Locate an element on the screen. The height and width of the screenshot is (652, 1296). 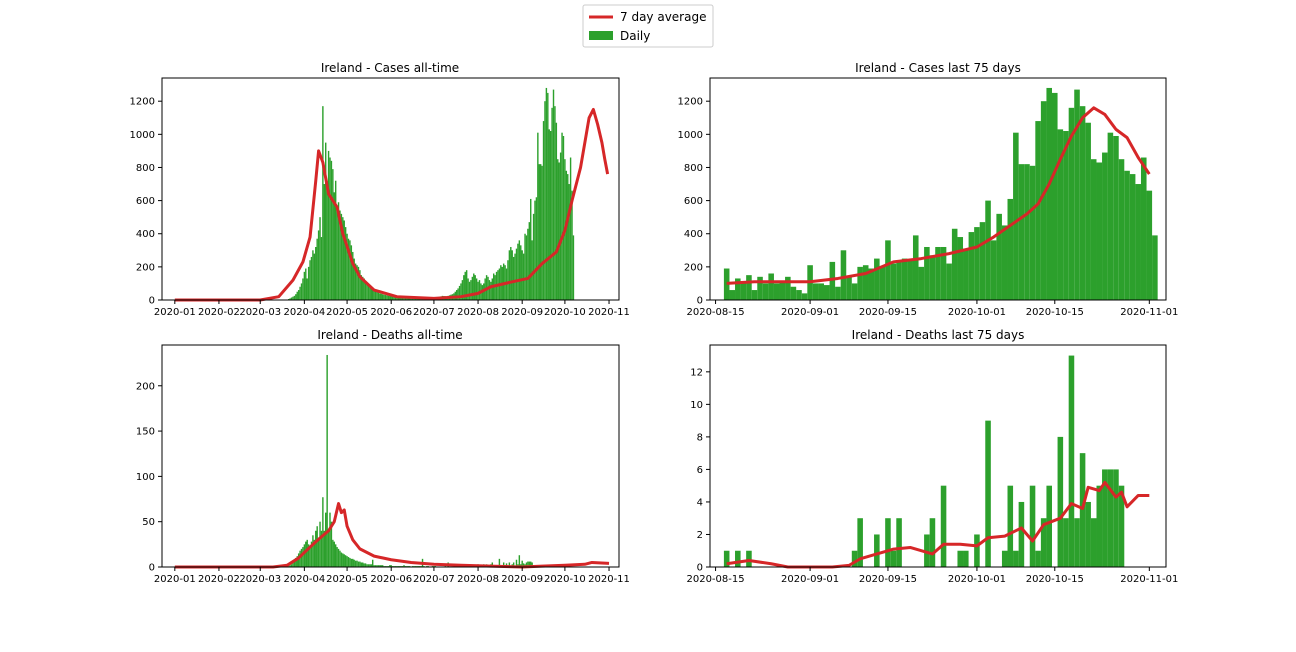
x-tick-label: 2020-02 is located at coordinates (219, 312).